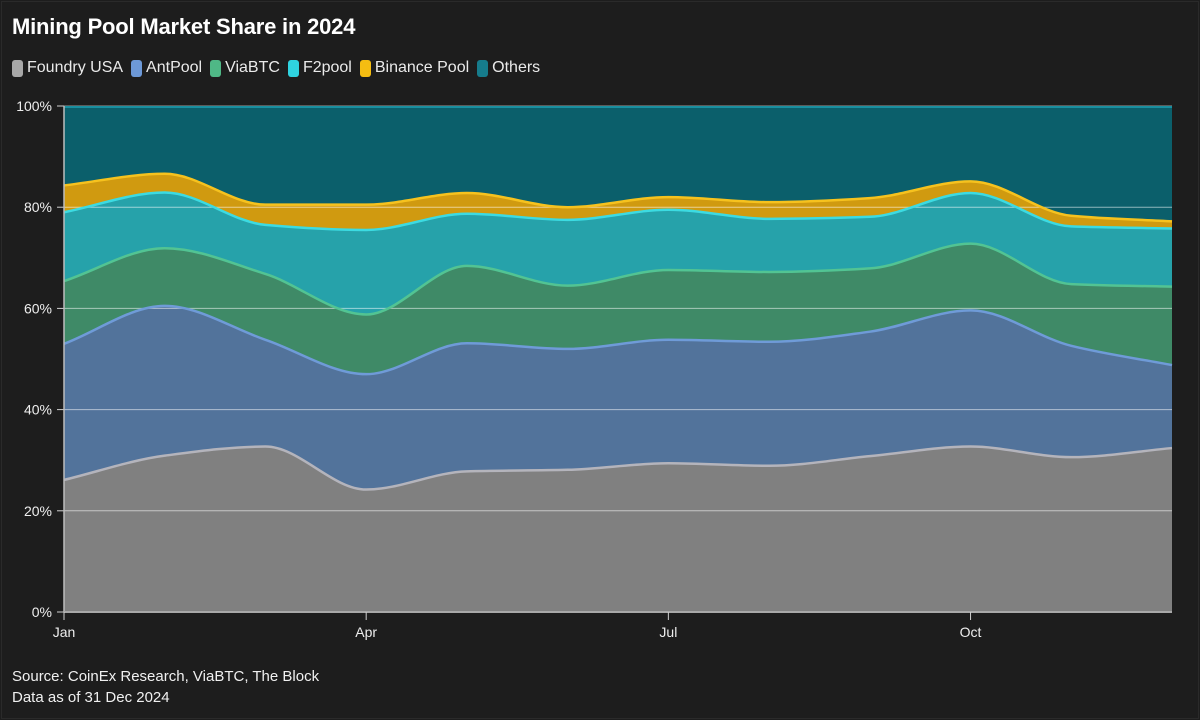 The width and height of the screenshot is (1200, 720). What do you see at coordinates (618, 340) in the screenshot?
I see `line-antpool` at bounding box center [618, 340].